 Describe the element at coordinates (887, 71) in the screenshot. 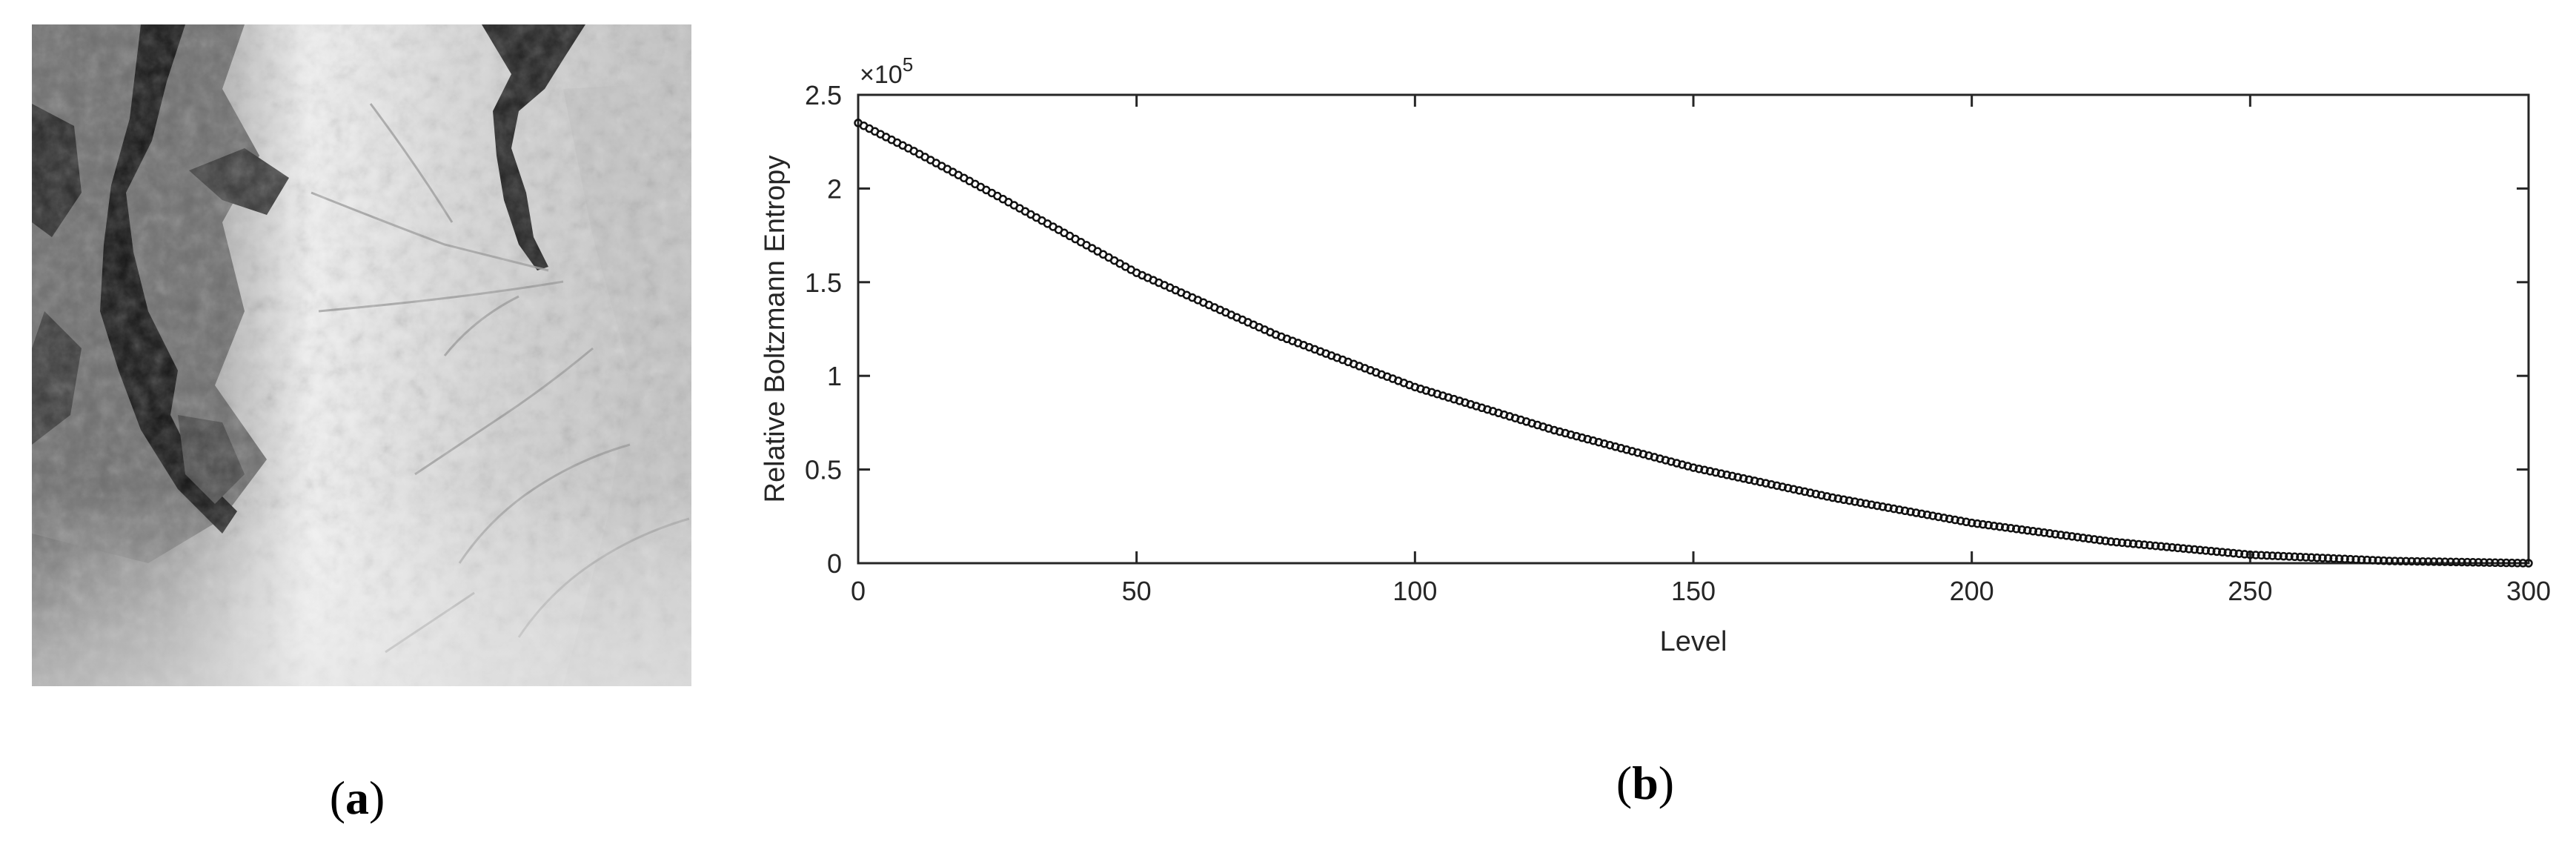

I see `y-exponent-label: ×10⁵` at that location.